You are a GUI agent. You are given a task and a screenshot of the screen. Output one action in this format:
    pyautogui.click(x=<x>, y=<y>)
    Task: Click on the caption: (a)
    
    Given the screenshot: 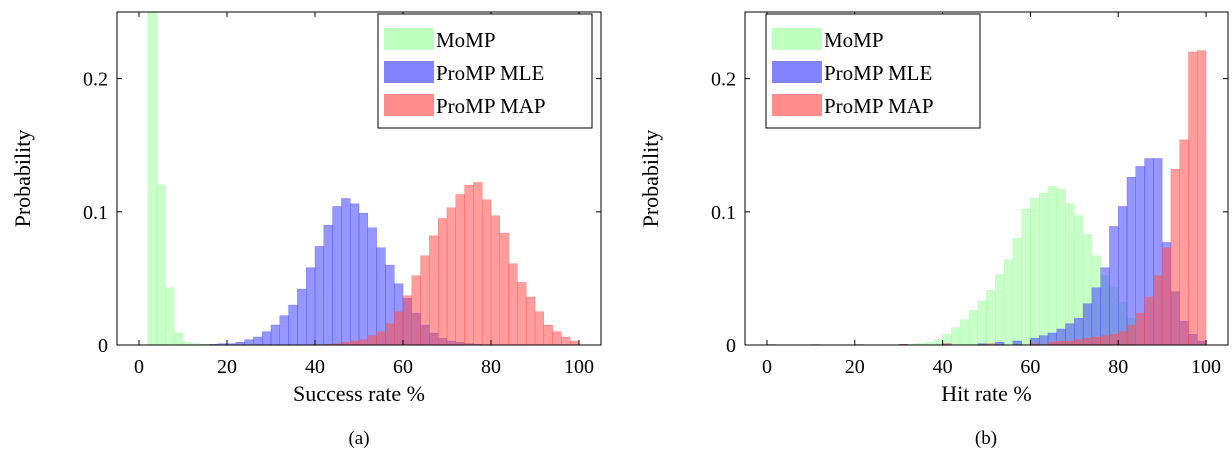 What is the action you would take?
    pyautogui.click(x=358, y=438)
    